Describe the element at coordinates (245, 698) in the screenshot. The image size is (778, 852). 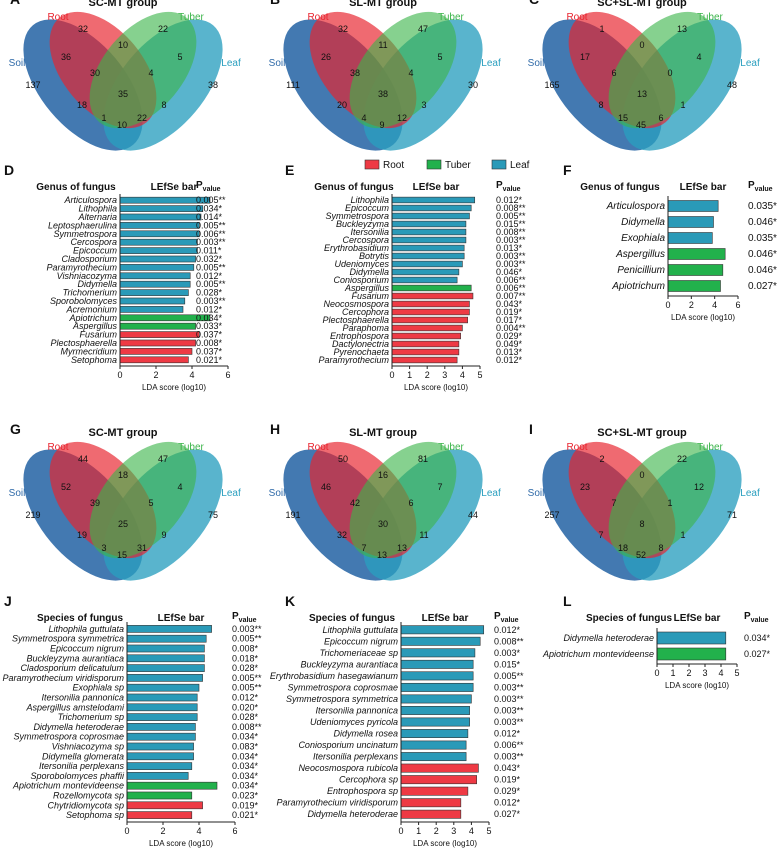
I see `p-value: 0.012*` at that location.